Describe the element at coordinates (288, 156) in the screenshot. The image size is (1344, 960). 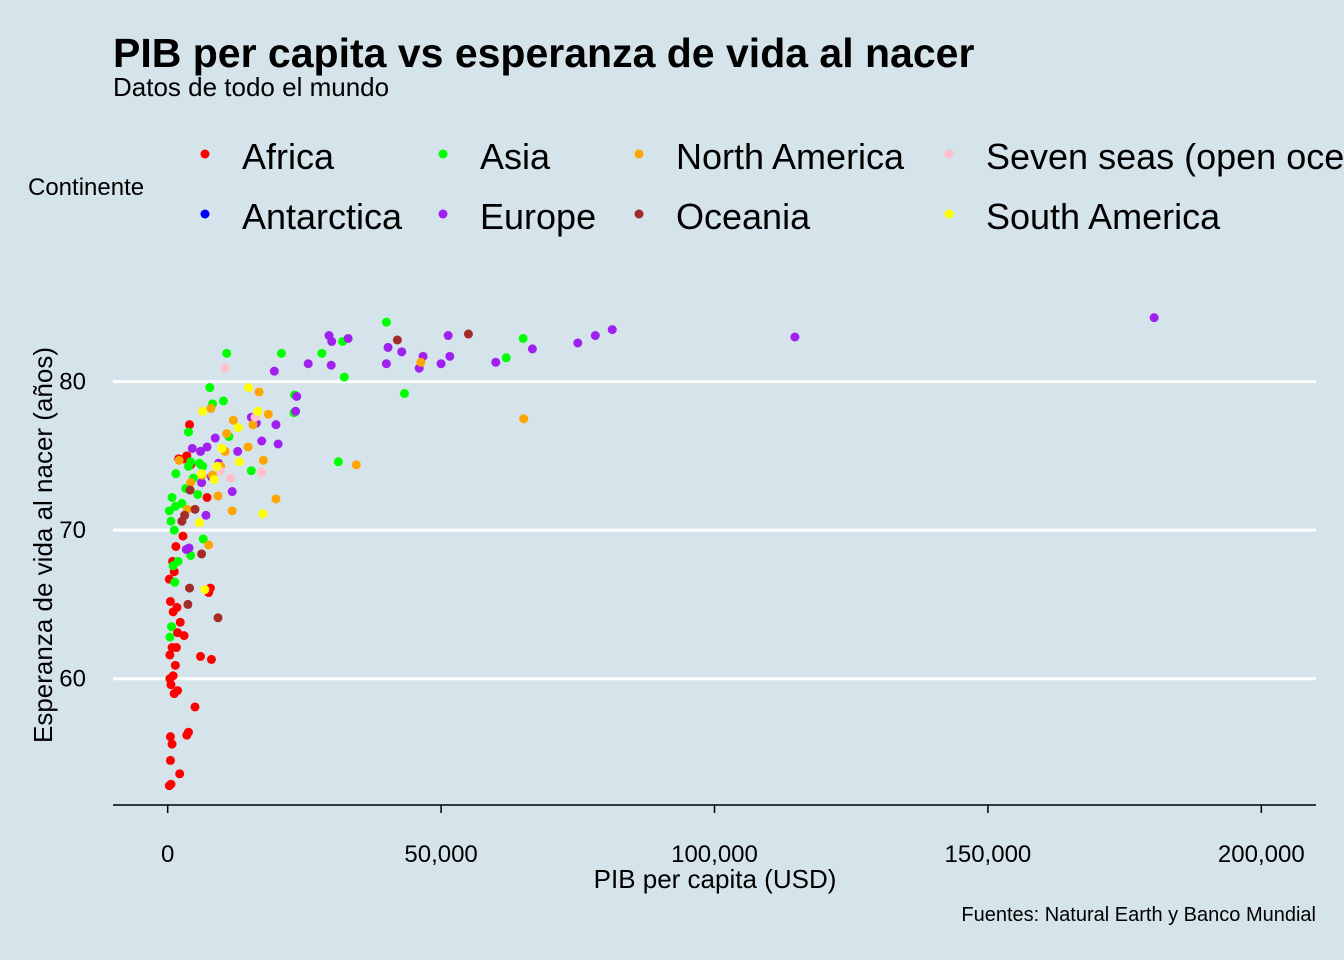
I see `legend-label: Africa` at that location.